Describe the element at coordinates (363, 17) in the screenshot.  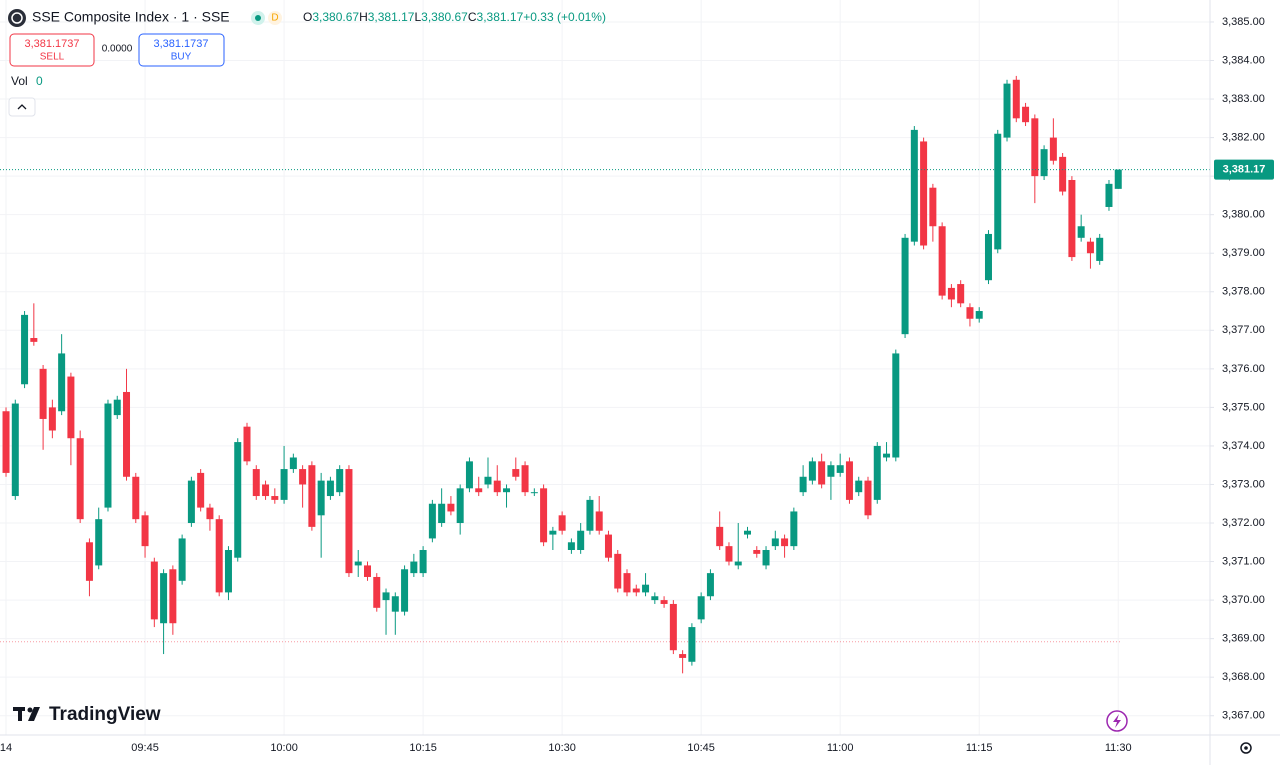
I see `ohlc-key: H` at that location.